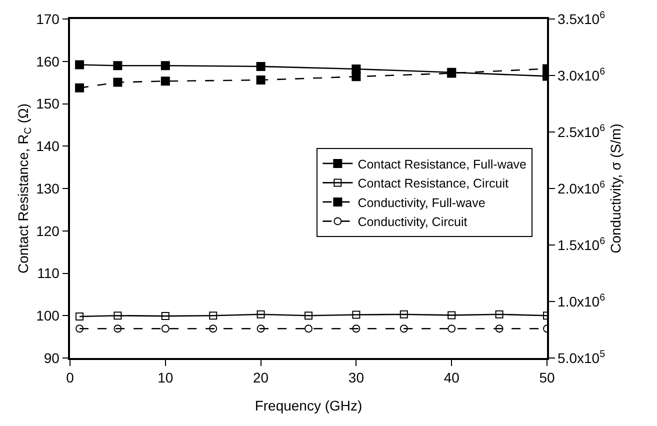 Image resolution: width=657 pixels, height=426 pixels. Describe the element at coordinates (48, 316) in the screenshot. I see `y-tick-label: 100` at that location.